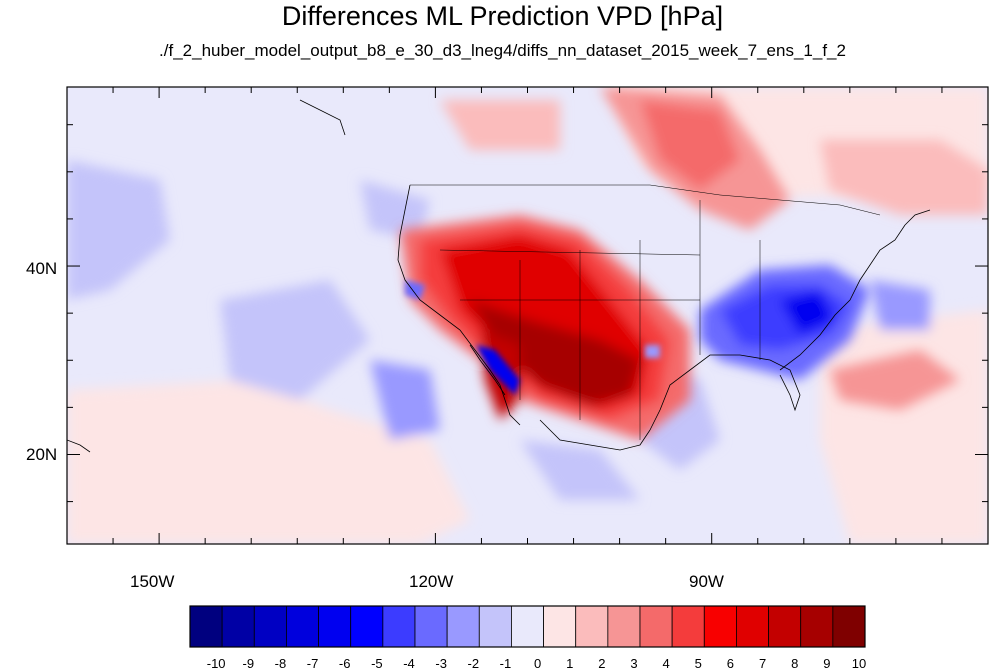  What do you see at coordinates (42, 268) in the screenshot?
I see `lat-tick-40n: 40N` at bounding box center [42, 268].